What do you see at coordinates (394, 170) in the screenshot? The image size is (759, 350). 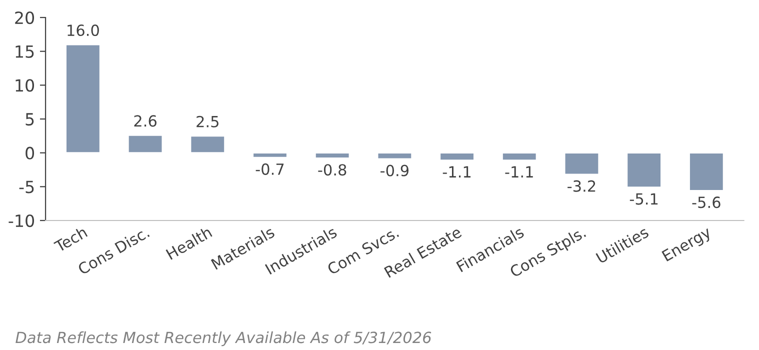 I see `data-label: -0.9` at bounding box center [394, 170].